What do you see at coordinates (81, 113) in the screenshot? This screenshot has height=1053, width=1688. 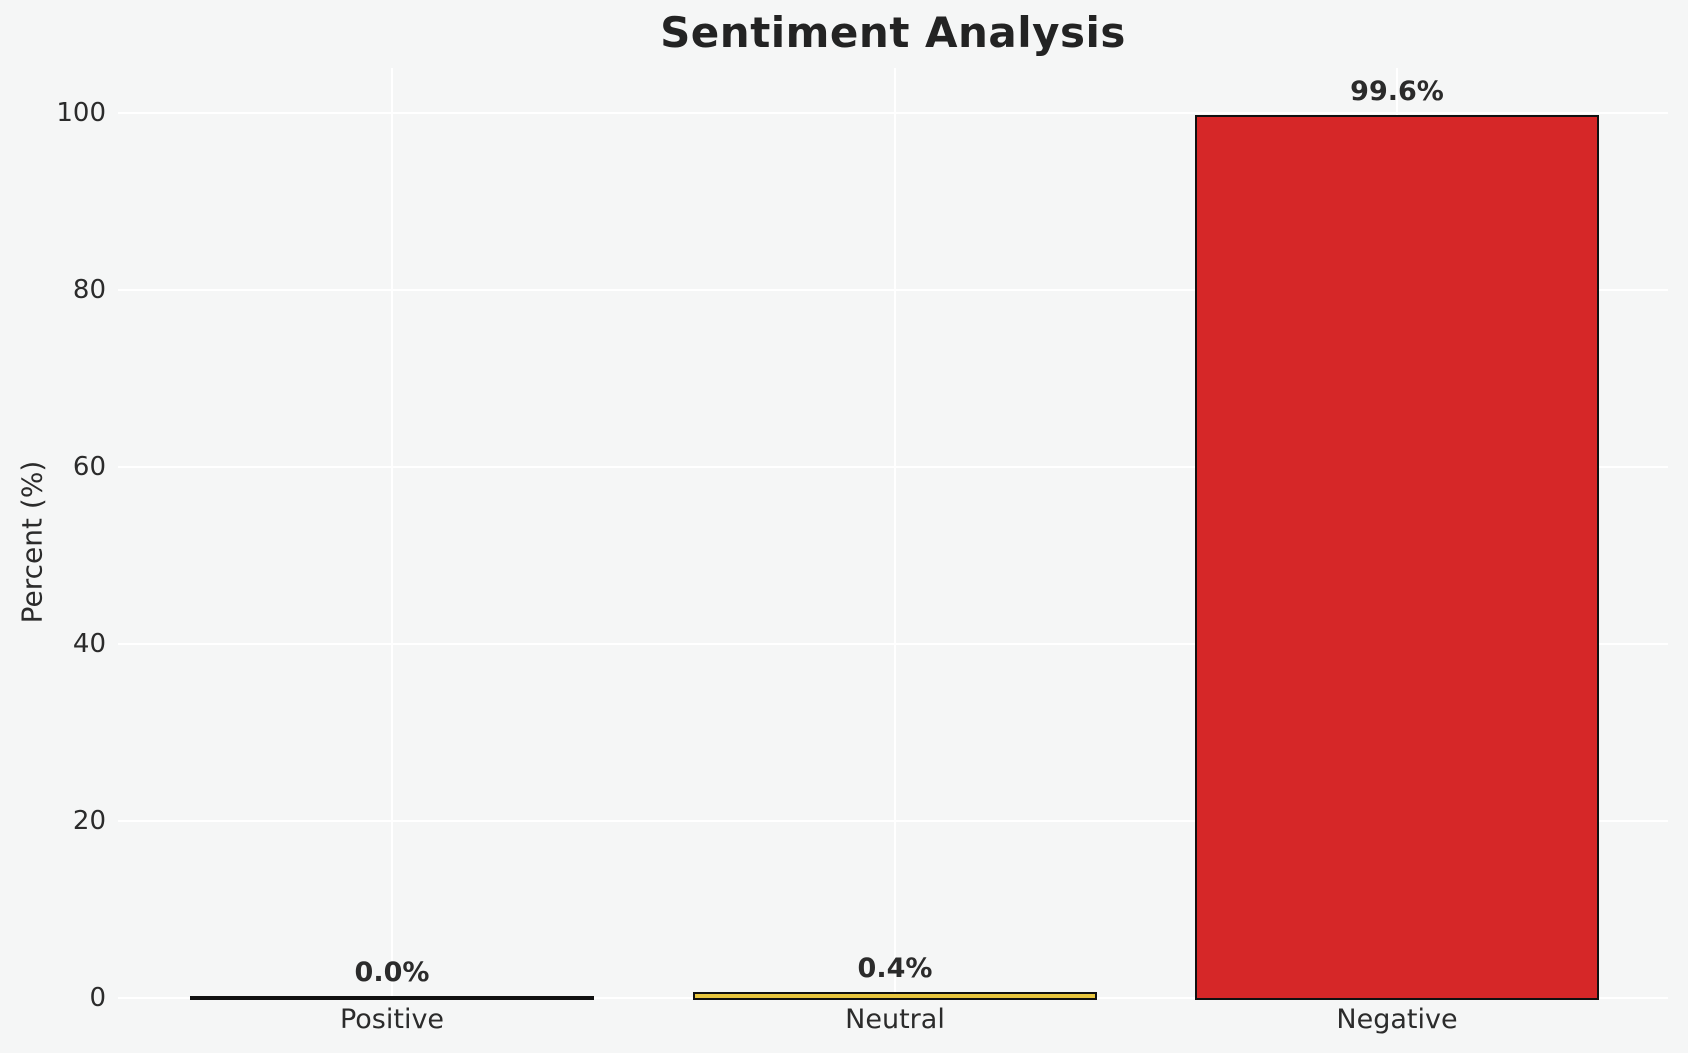 I see `y-tick-label: 100` at bounding box center [81, 113].